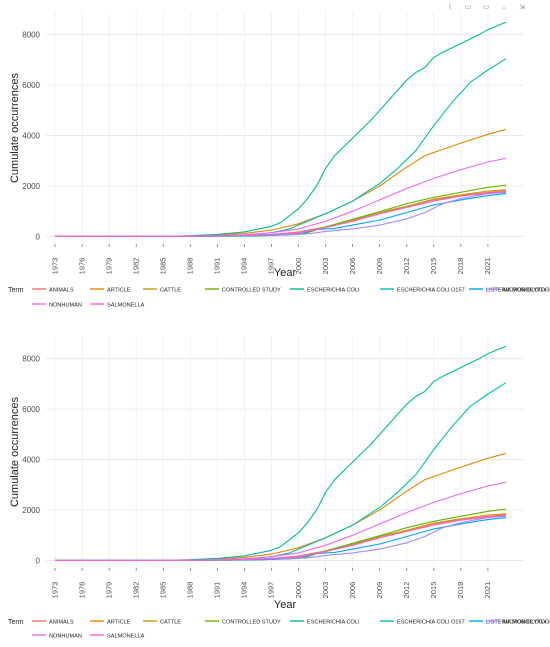 The height and width of the screenshot is (647, 550). What do you see at coordinates (504, 7) in the screenshot?
I see `reset-icon: ⌂` at bounding box center [504, 7].